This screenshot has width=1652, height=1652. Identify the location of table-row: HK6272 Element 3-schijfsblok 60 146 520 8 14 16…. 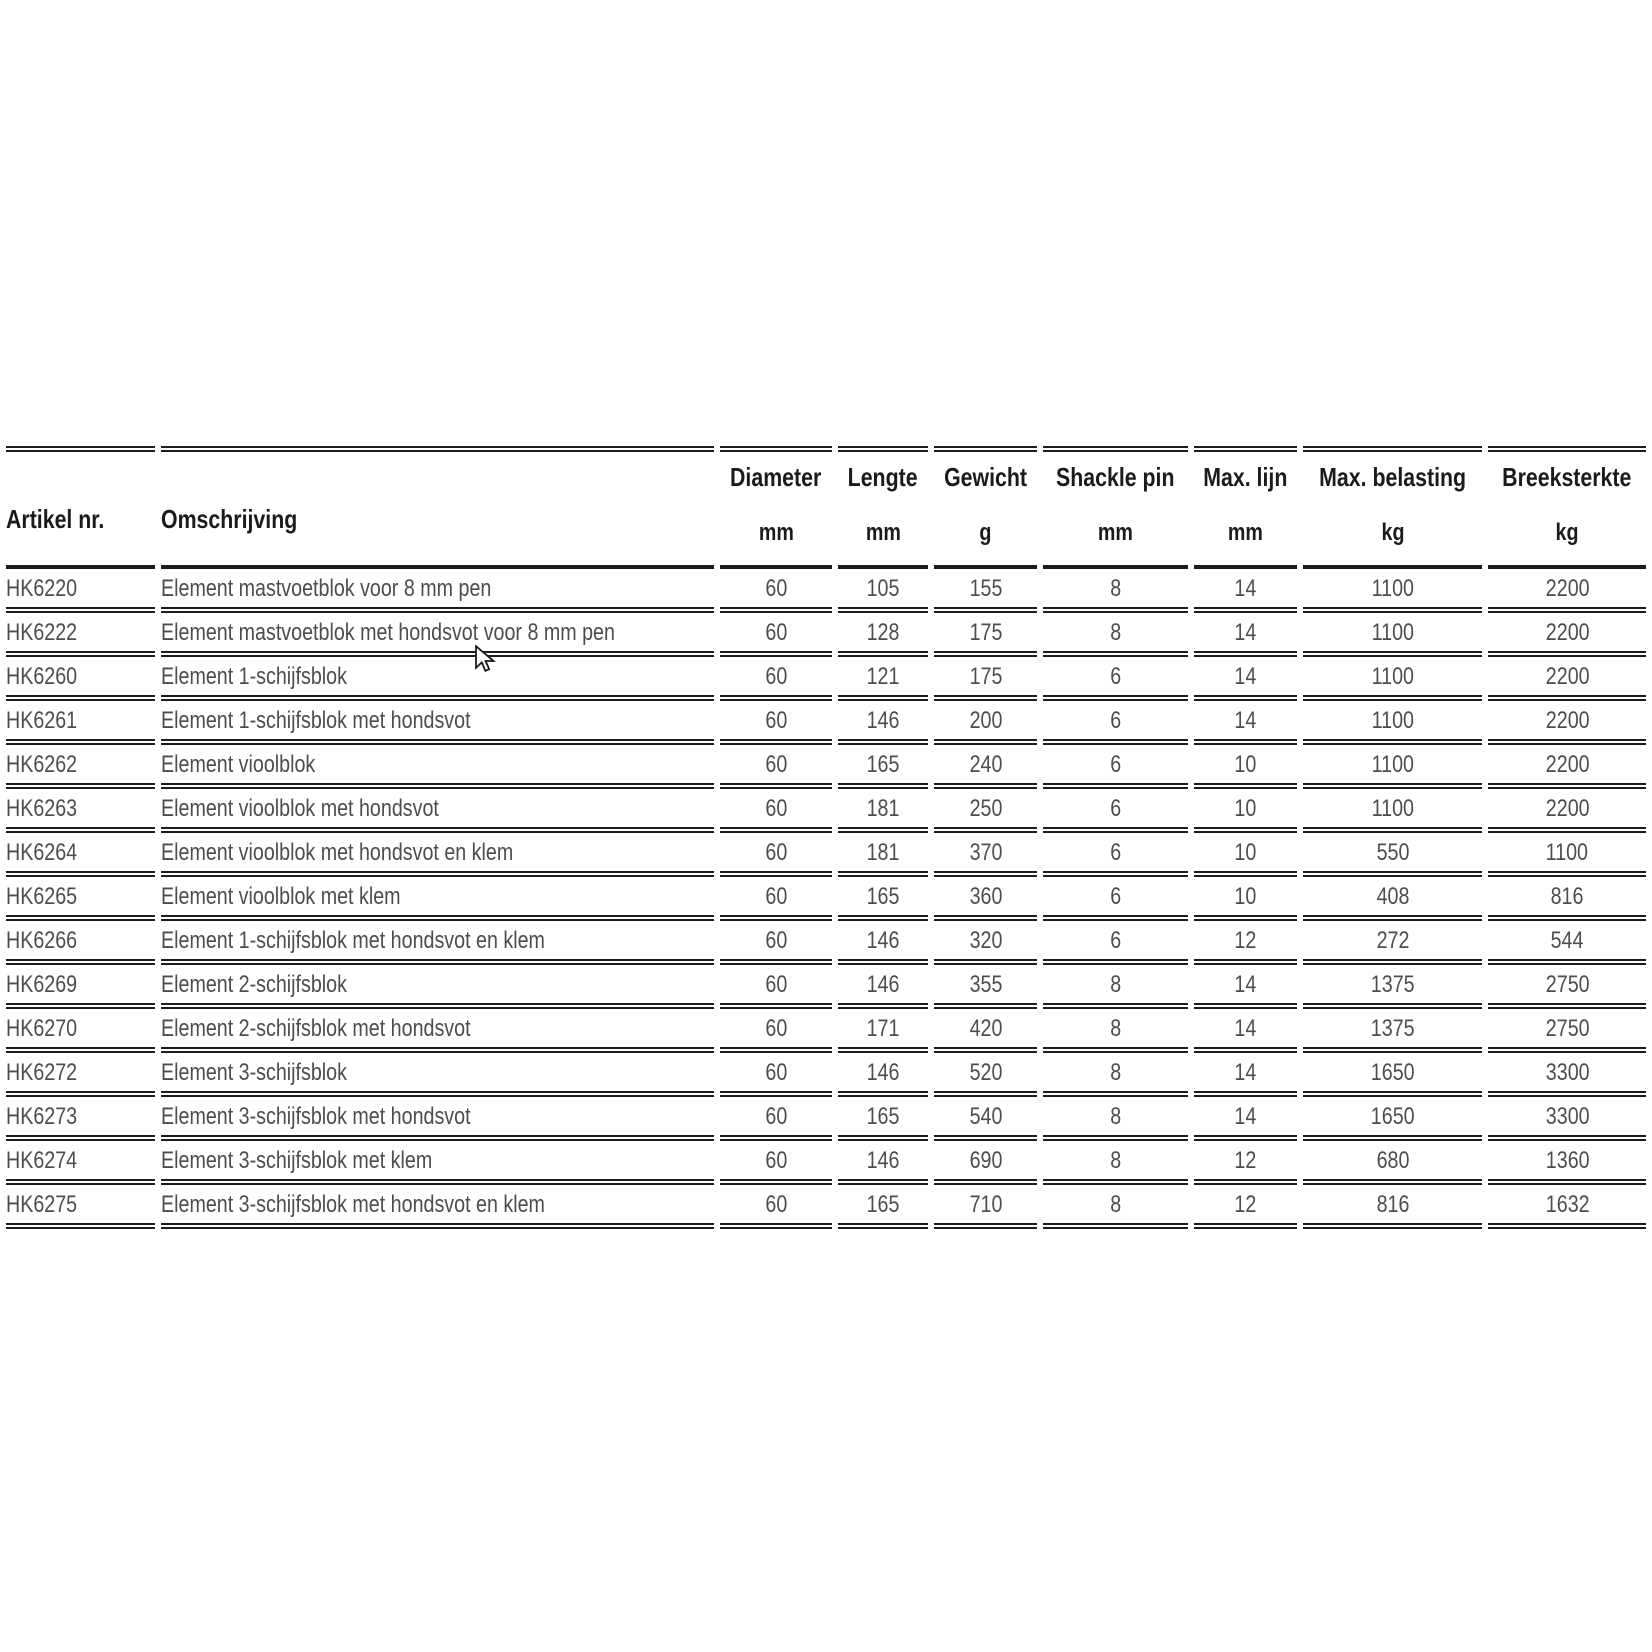
(826, 1075).